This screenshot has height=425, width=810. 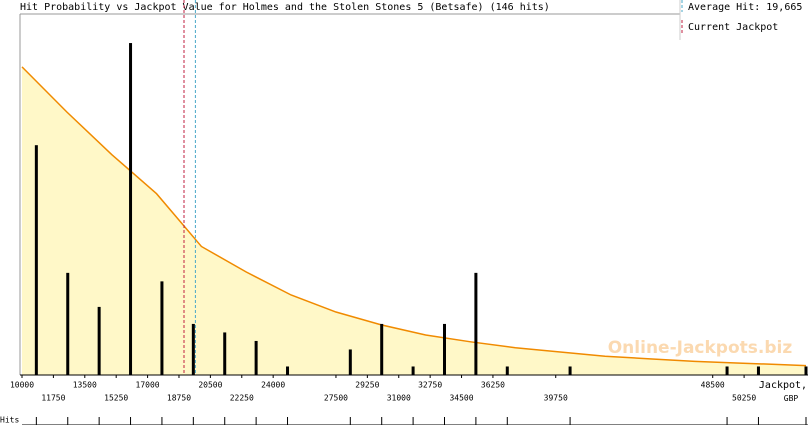 What do you see at coordinates (367, 385) in the screenshot?
I see `x-tick-label: 29250` at bounding box center [367, 385].